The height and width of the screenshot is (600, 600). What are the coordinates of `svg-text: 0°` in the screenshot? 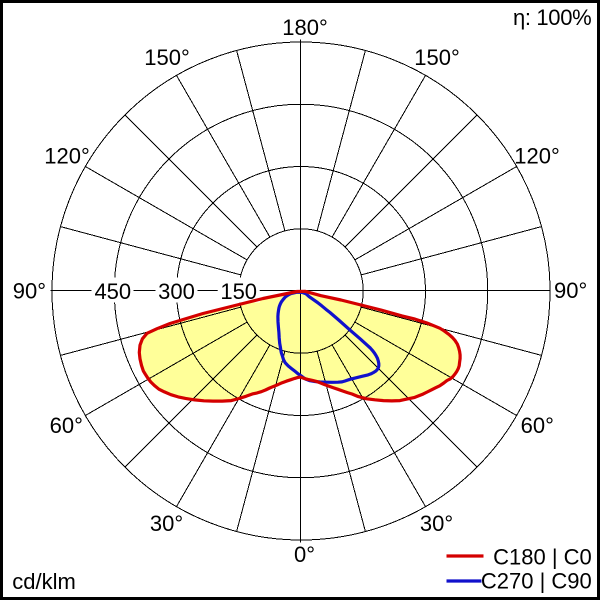 It's located at (304, 554).